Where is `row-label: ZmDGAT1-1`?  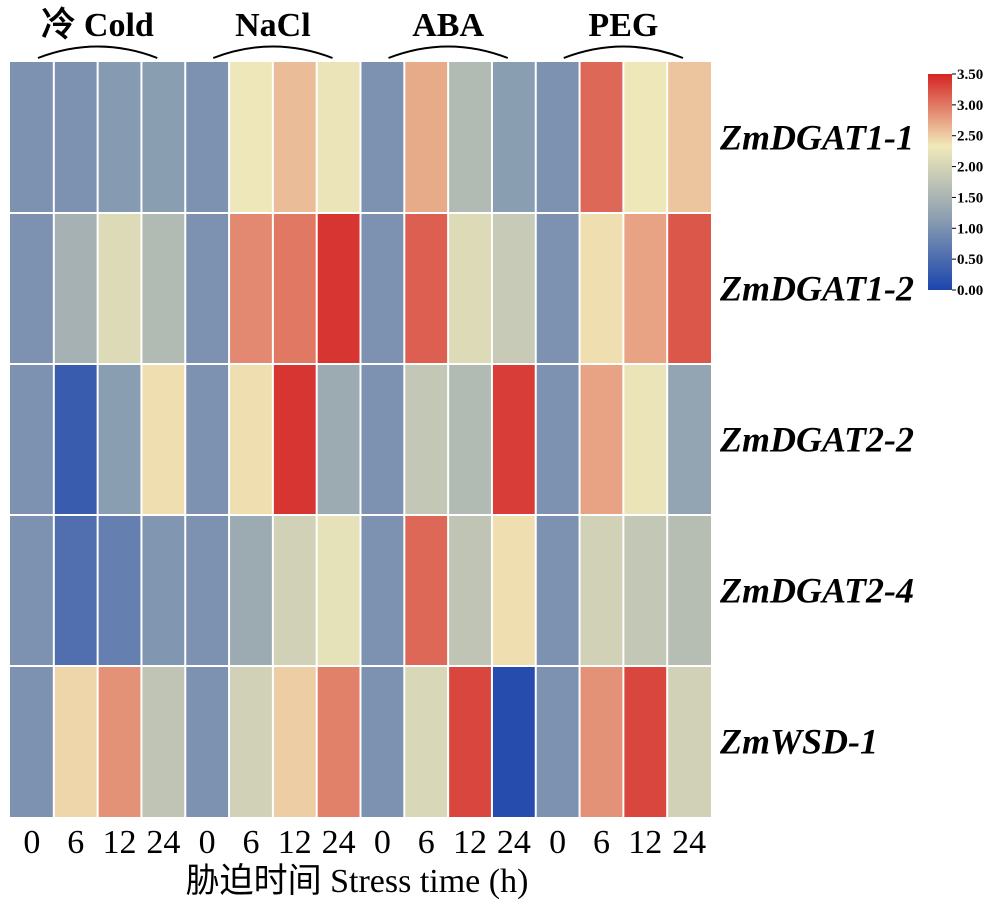
row-label: ZmDGAT1-1 is located at coordinates (816, 138).